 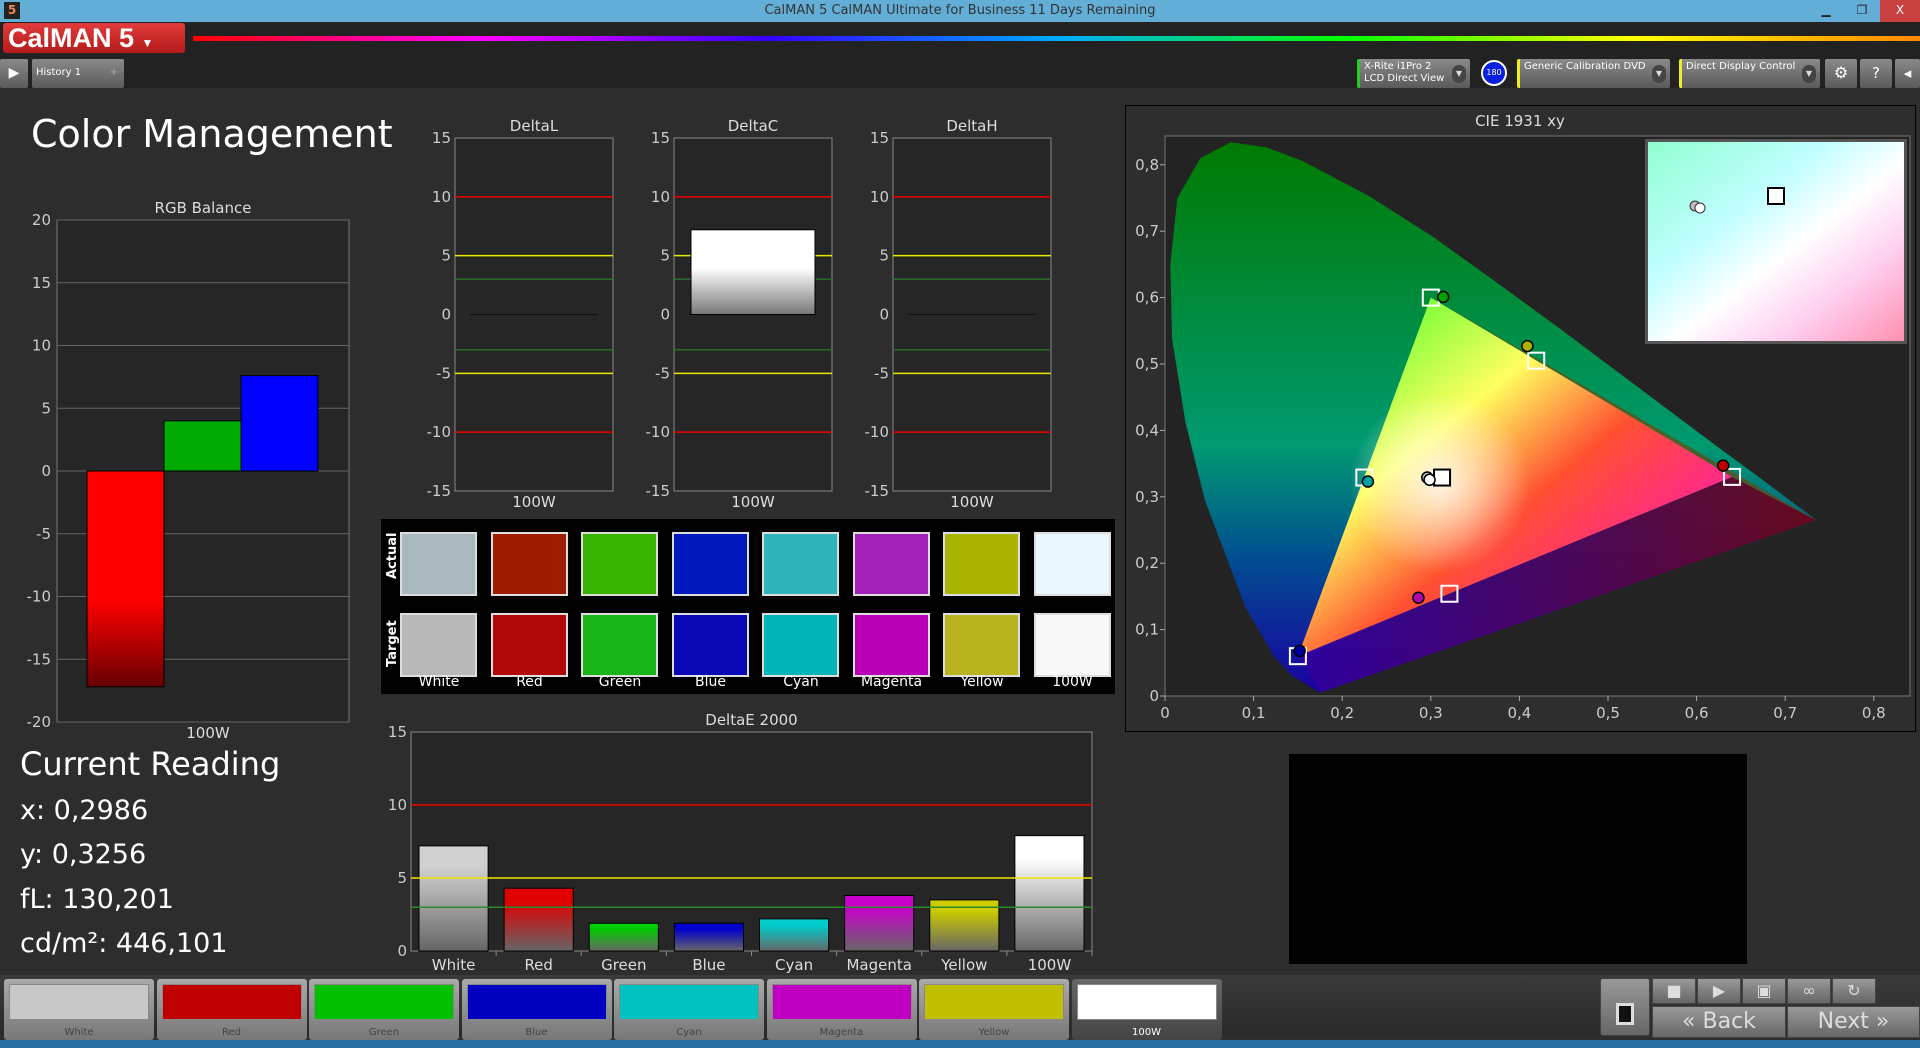 What do you see at coordinates (14, 73) in the screenshot?
I see `play-icon: ▶` at bounding box center [14, 73].